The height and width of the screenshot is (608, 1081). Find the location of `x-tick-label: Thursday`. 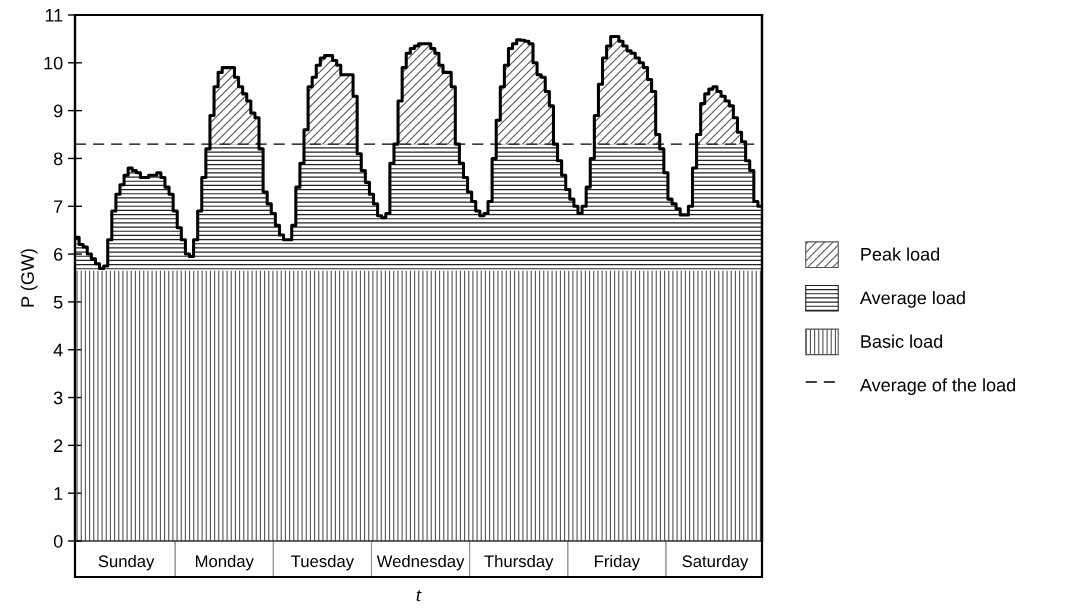

x-tick-label: Thursday is located at coordinates (519, 562).